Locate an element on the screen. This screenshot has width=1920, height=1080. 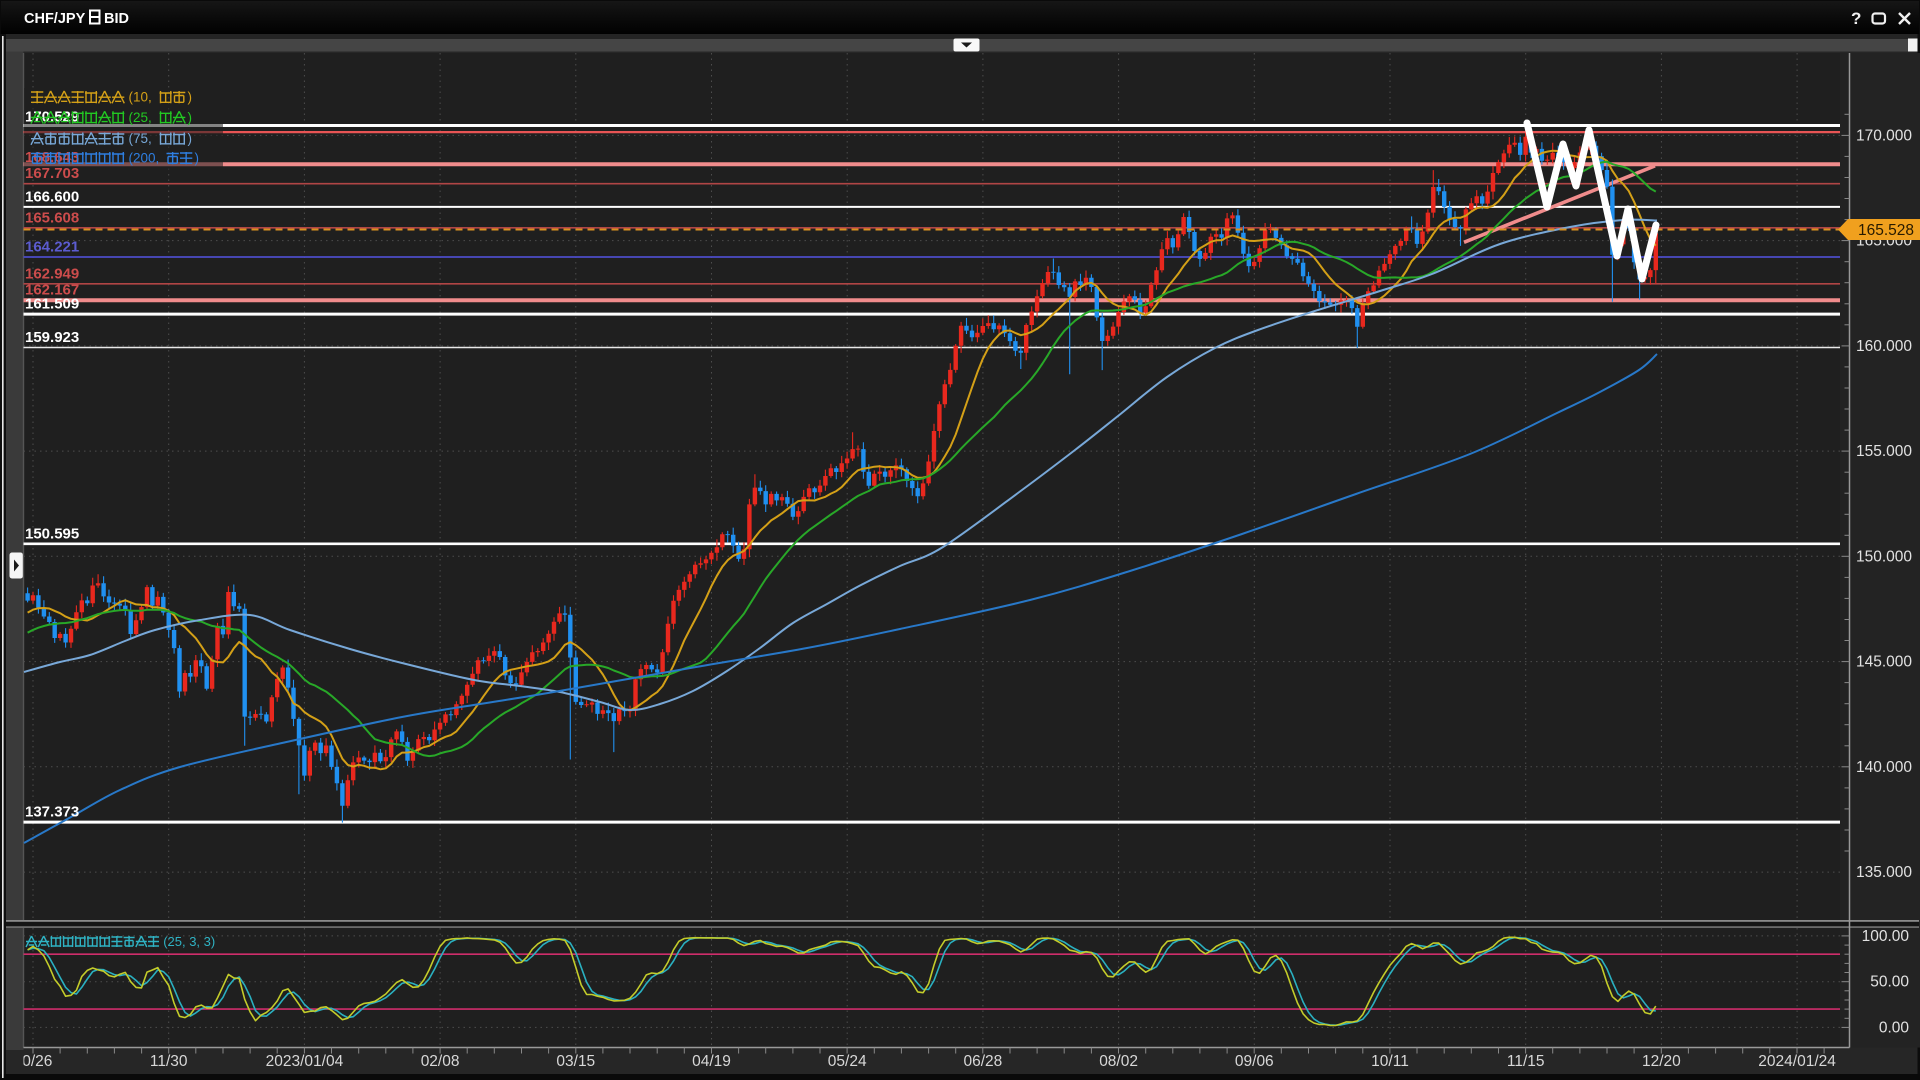
svg-text: 2024/01/24 is located at coordinates (1797, 1061).